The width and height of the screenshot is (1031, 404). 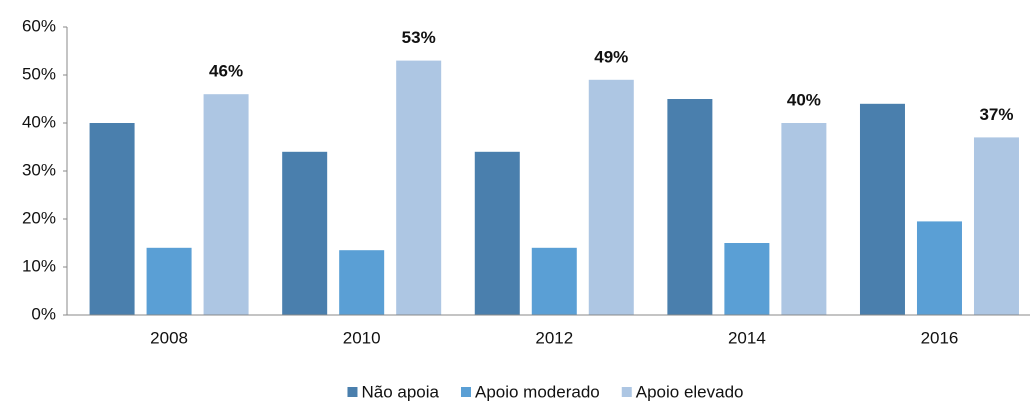 I want to click on legend-label: Não apoia, so click(x=400, y=391).